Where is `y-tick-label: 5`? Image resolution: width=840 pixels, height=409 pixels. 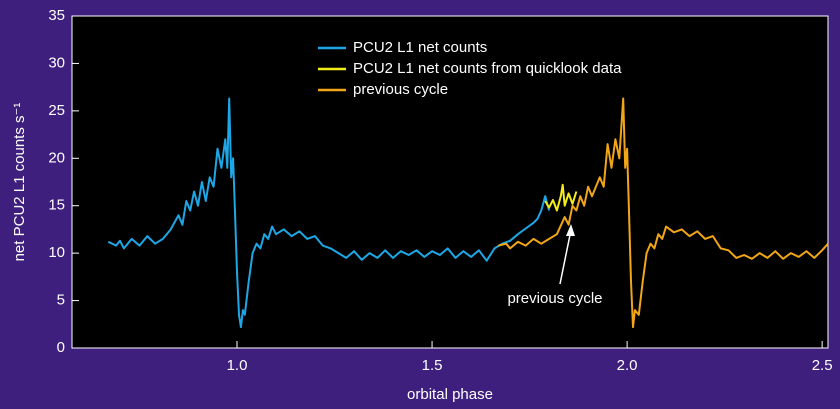
y-tick-label: 5 is located at coordinates (61, 300).